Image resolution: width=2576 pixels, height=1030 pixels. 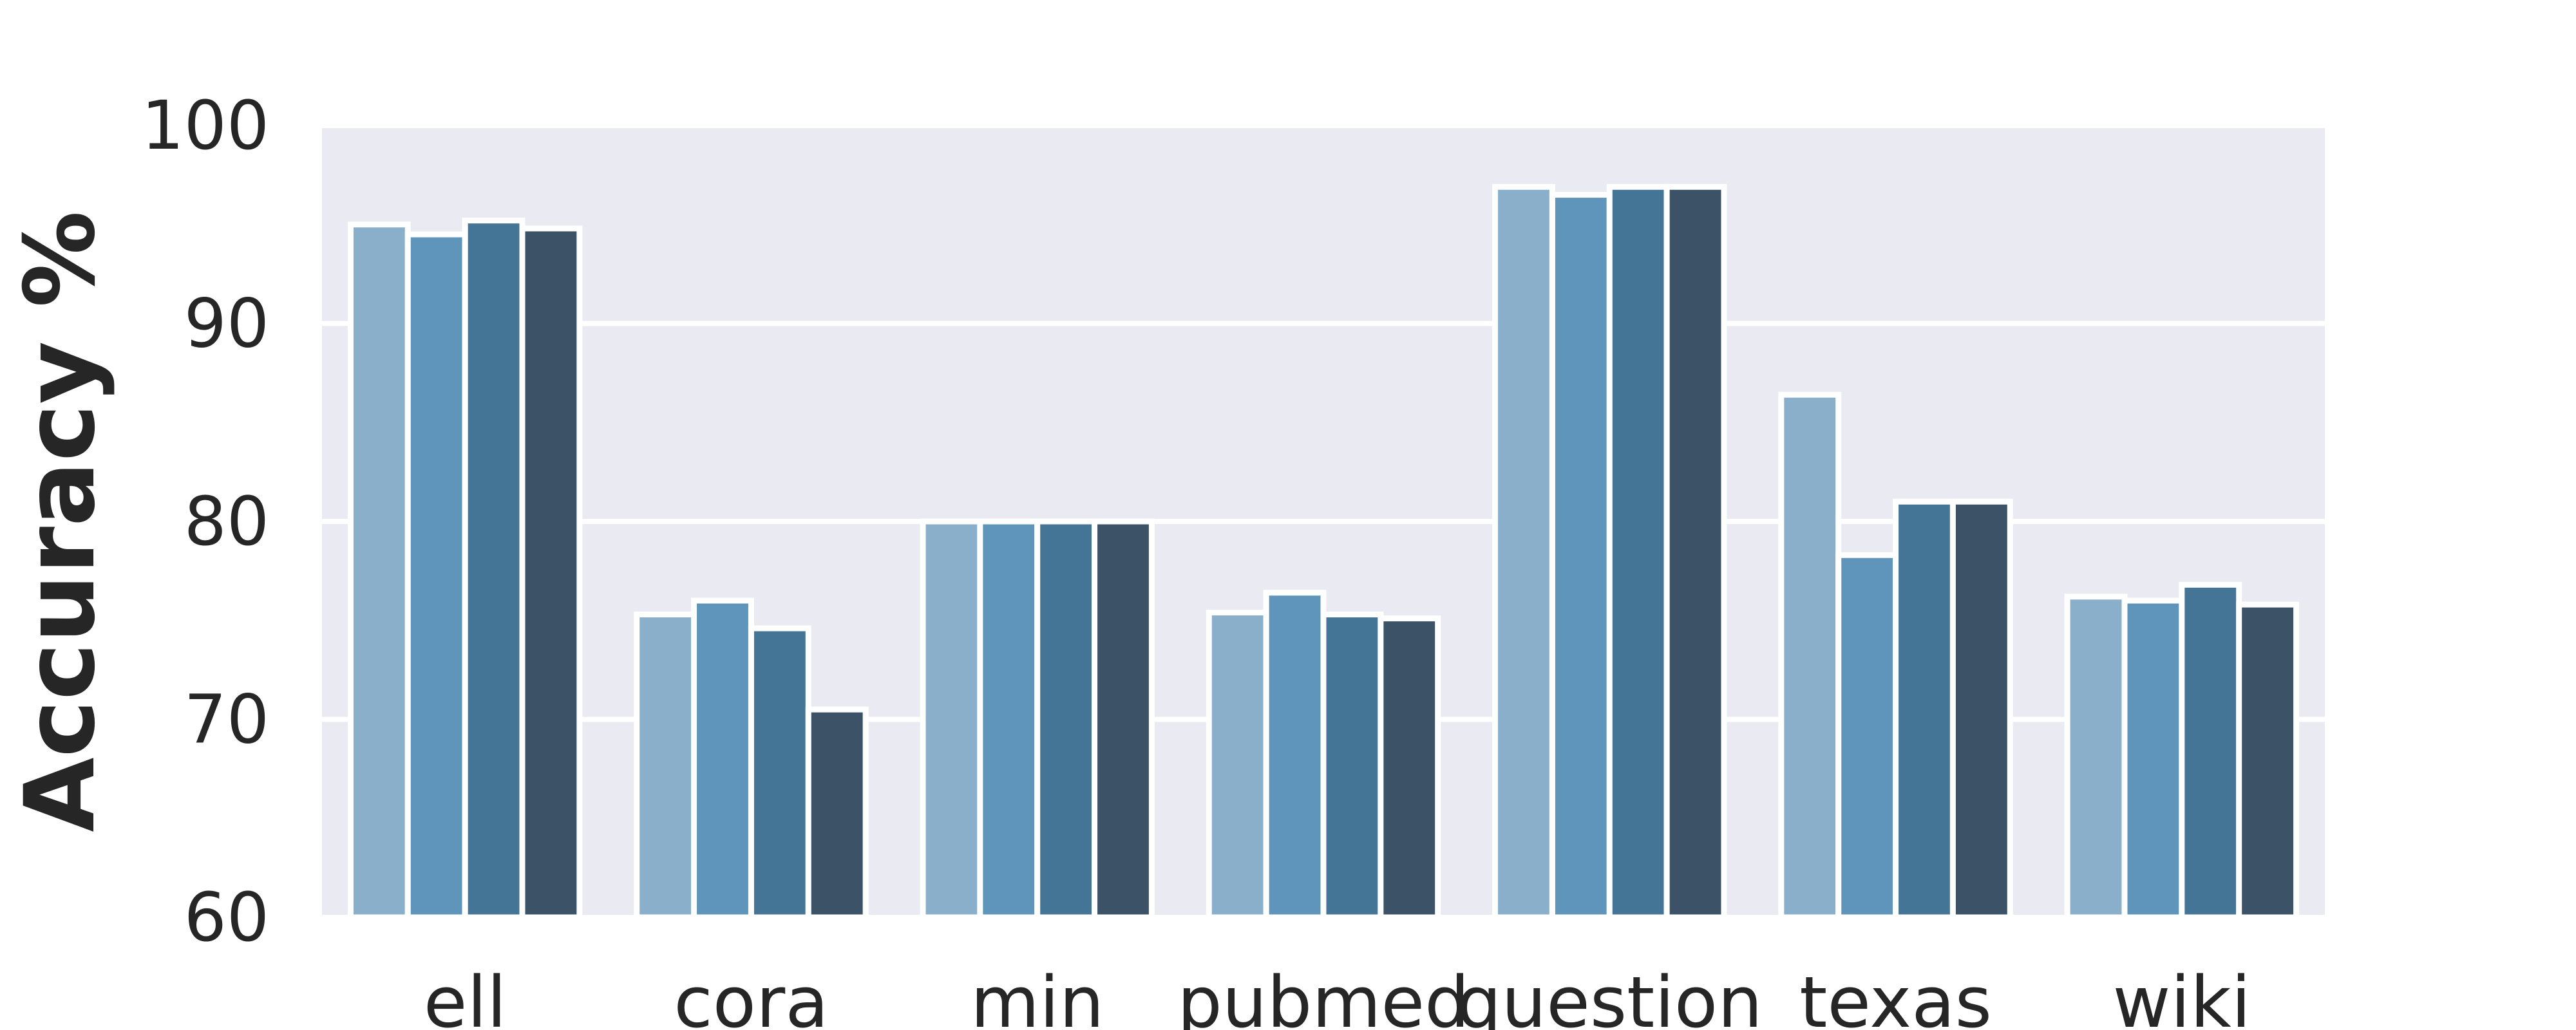 I want to click on x-tick-label: pubmed, so click(x=1323, y=996).